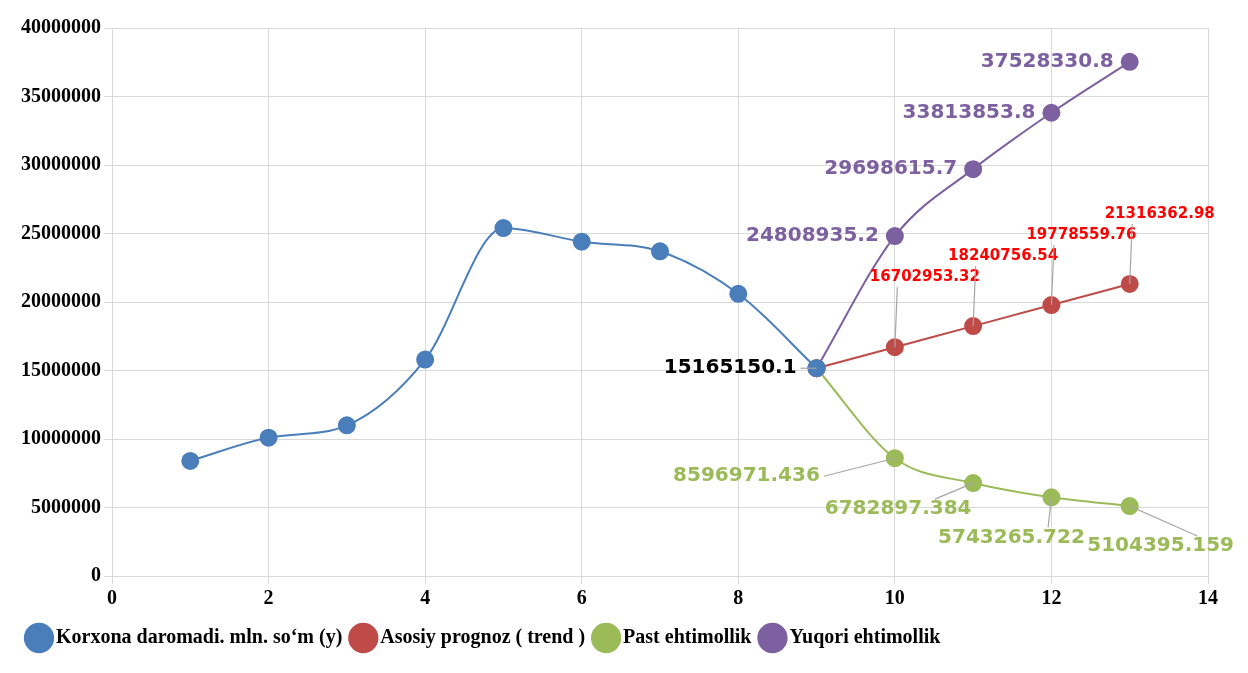 This screenshot has height=673, width=1248. I want to click on data-label: 16702953.32, so click(924, 276).